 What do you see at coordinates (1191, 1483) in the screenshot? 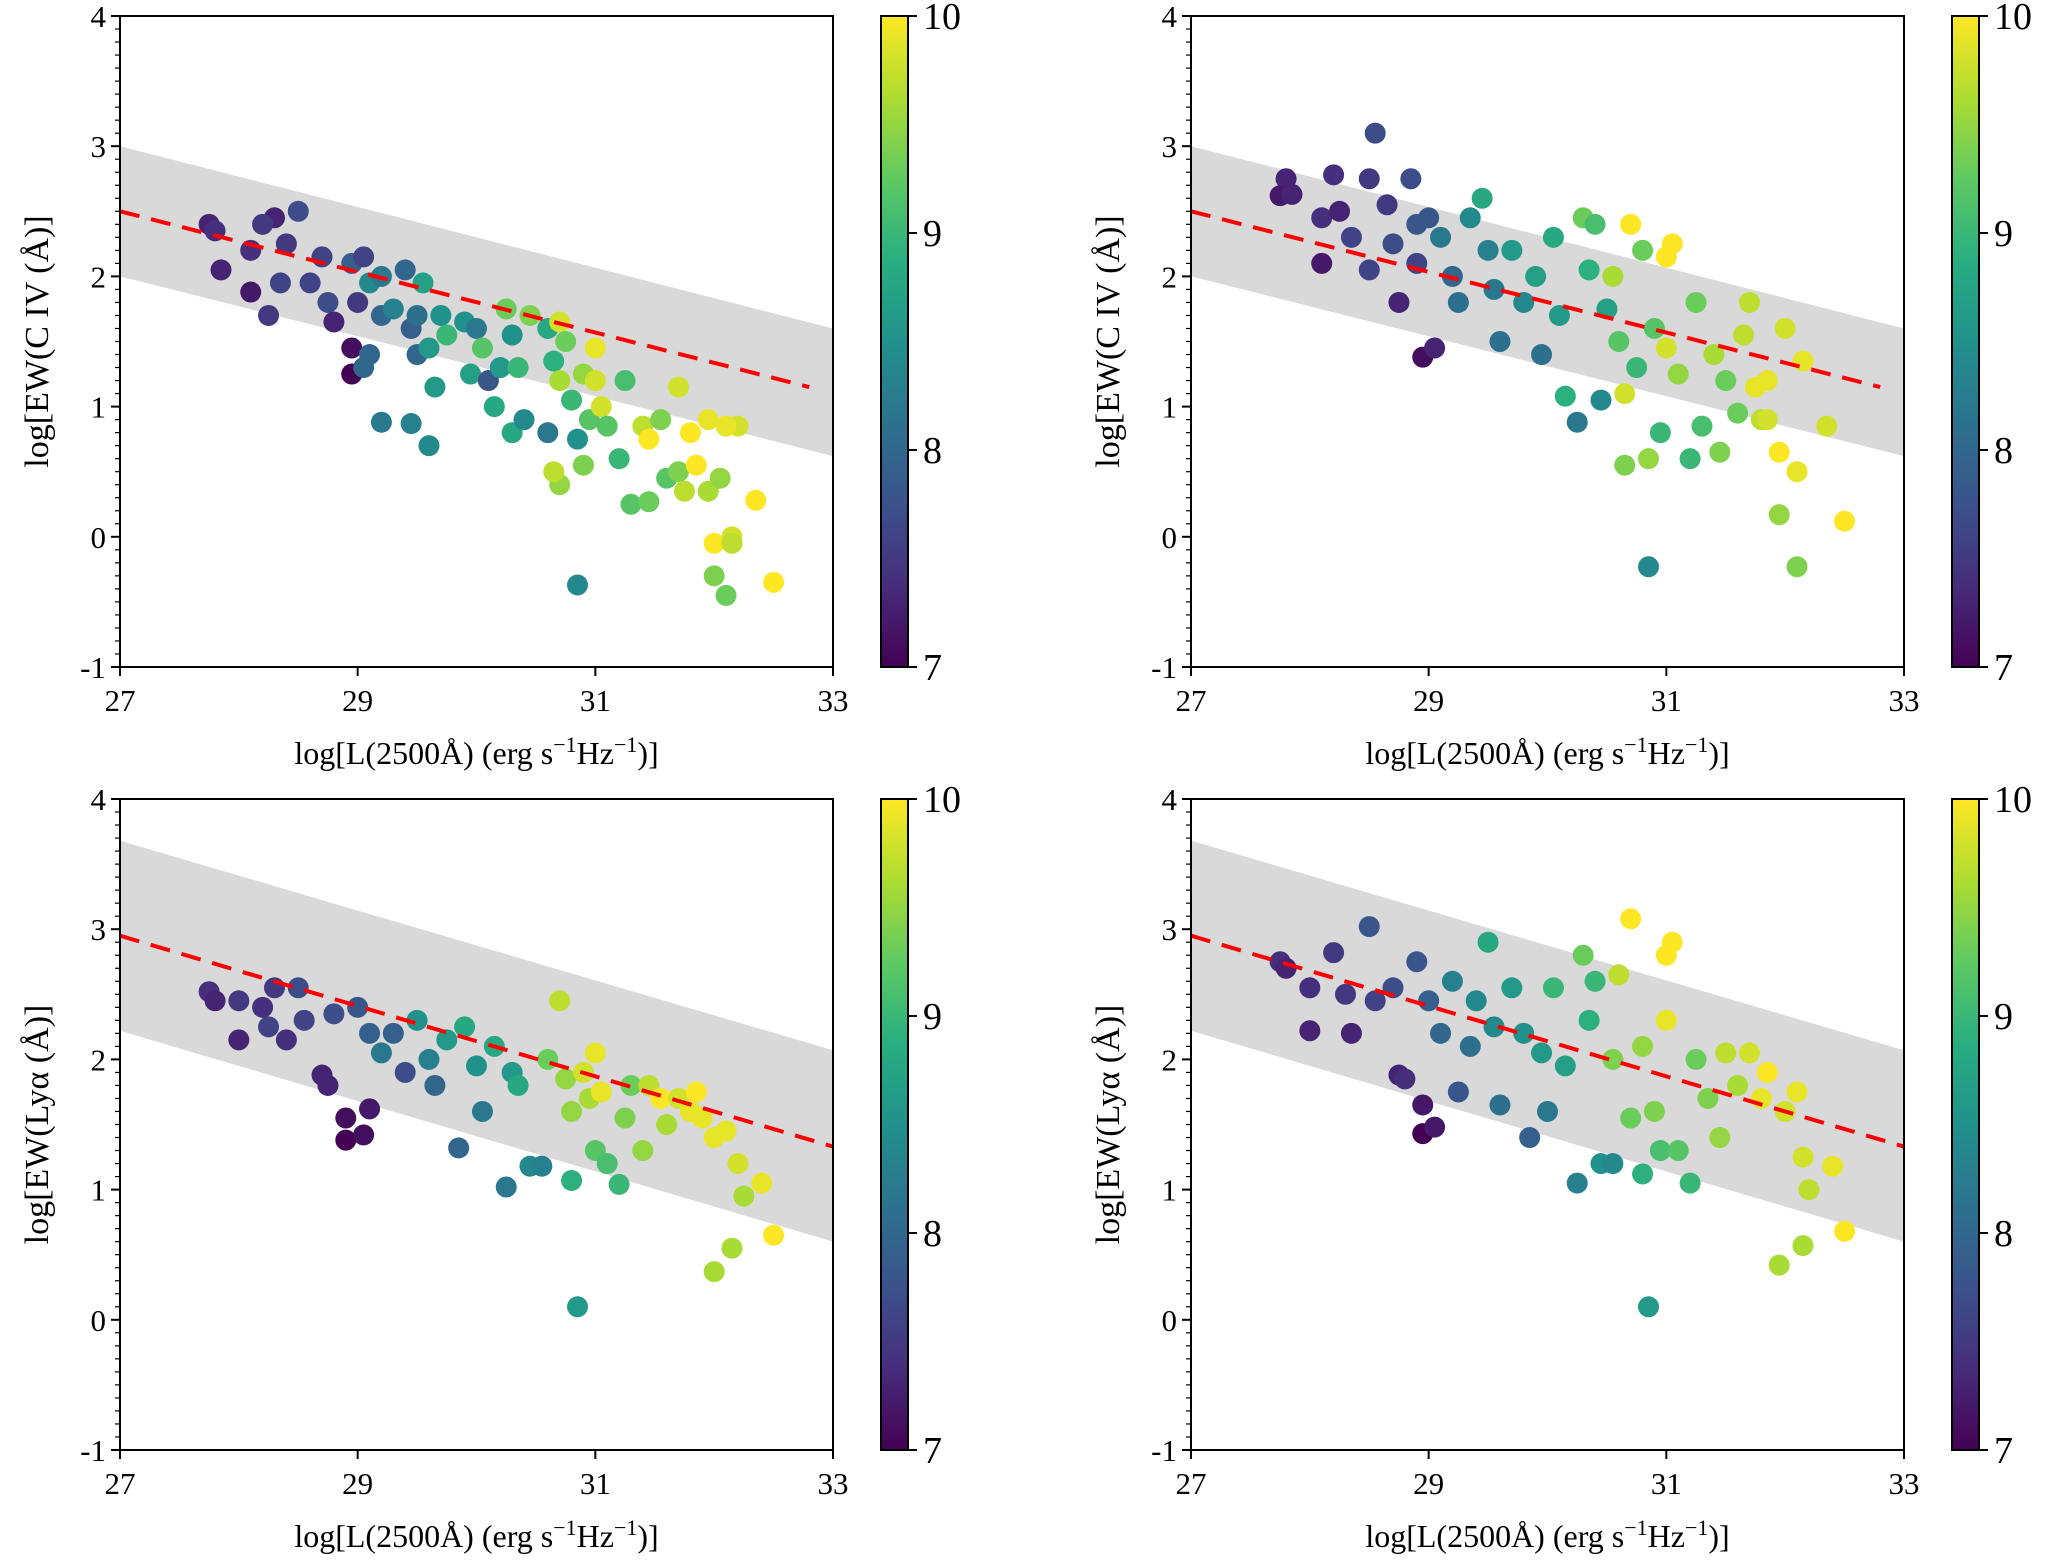
I see `x-tick-label: 27` at bounding box center [1191, 1483].